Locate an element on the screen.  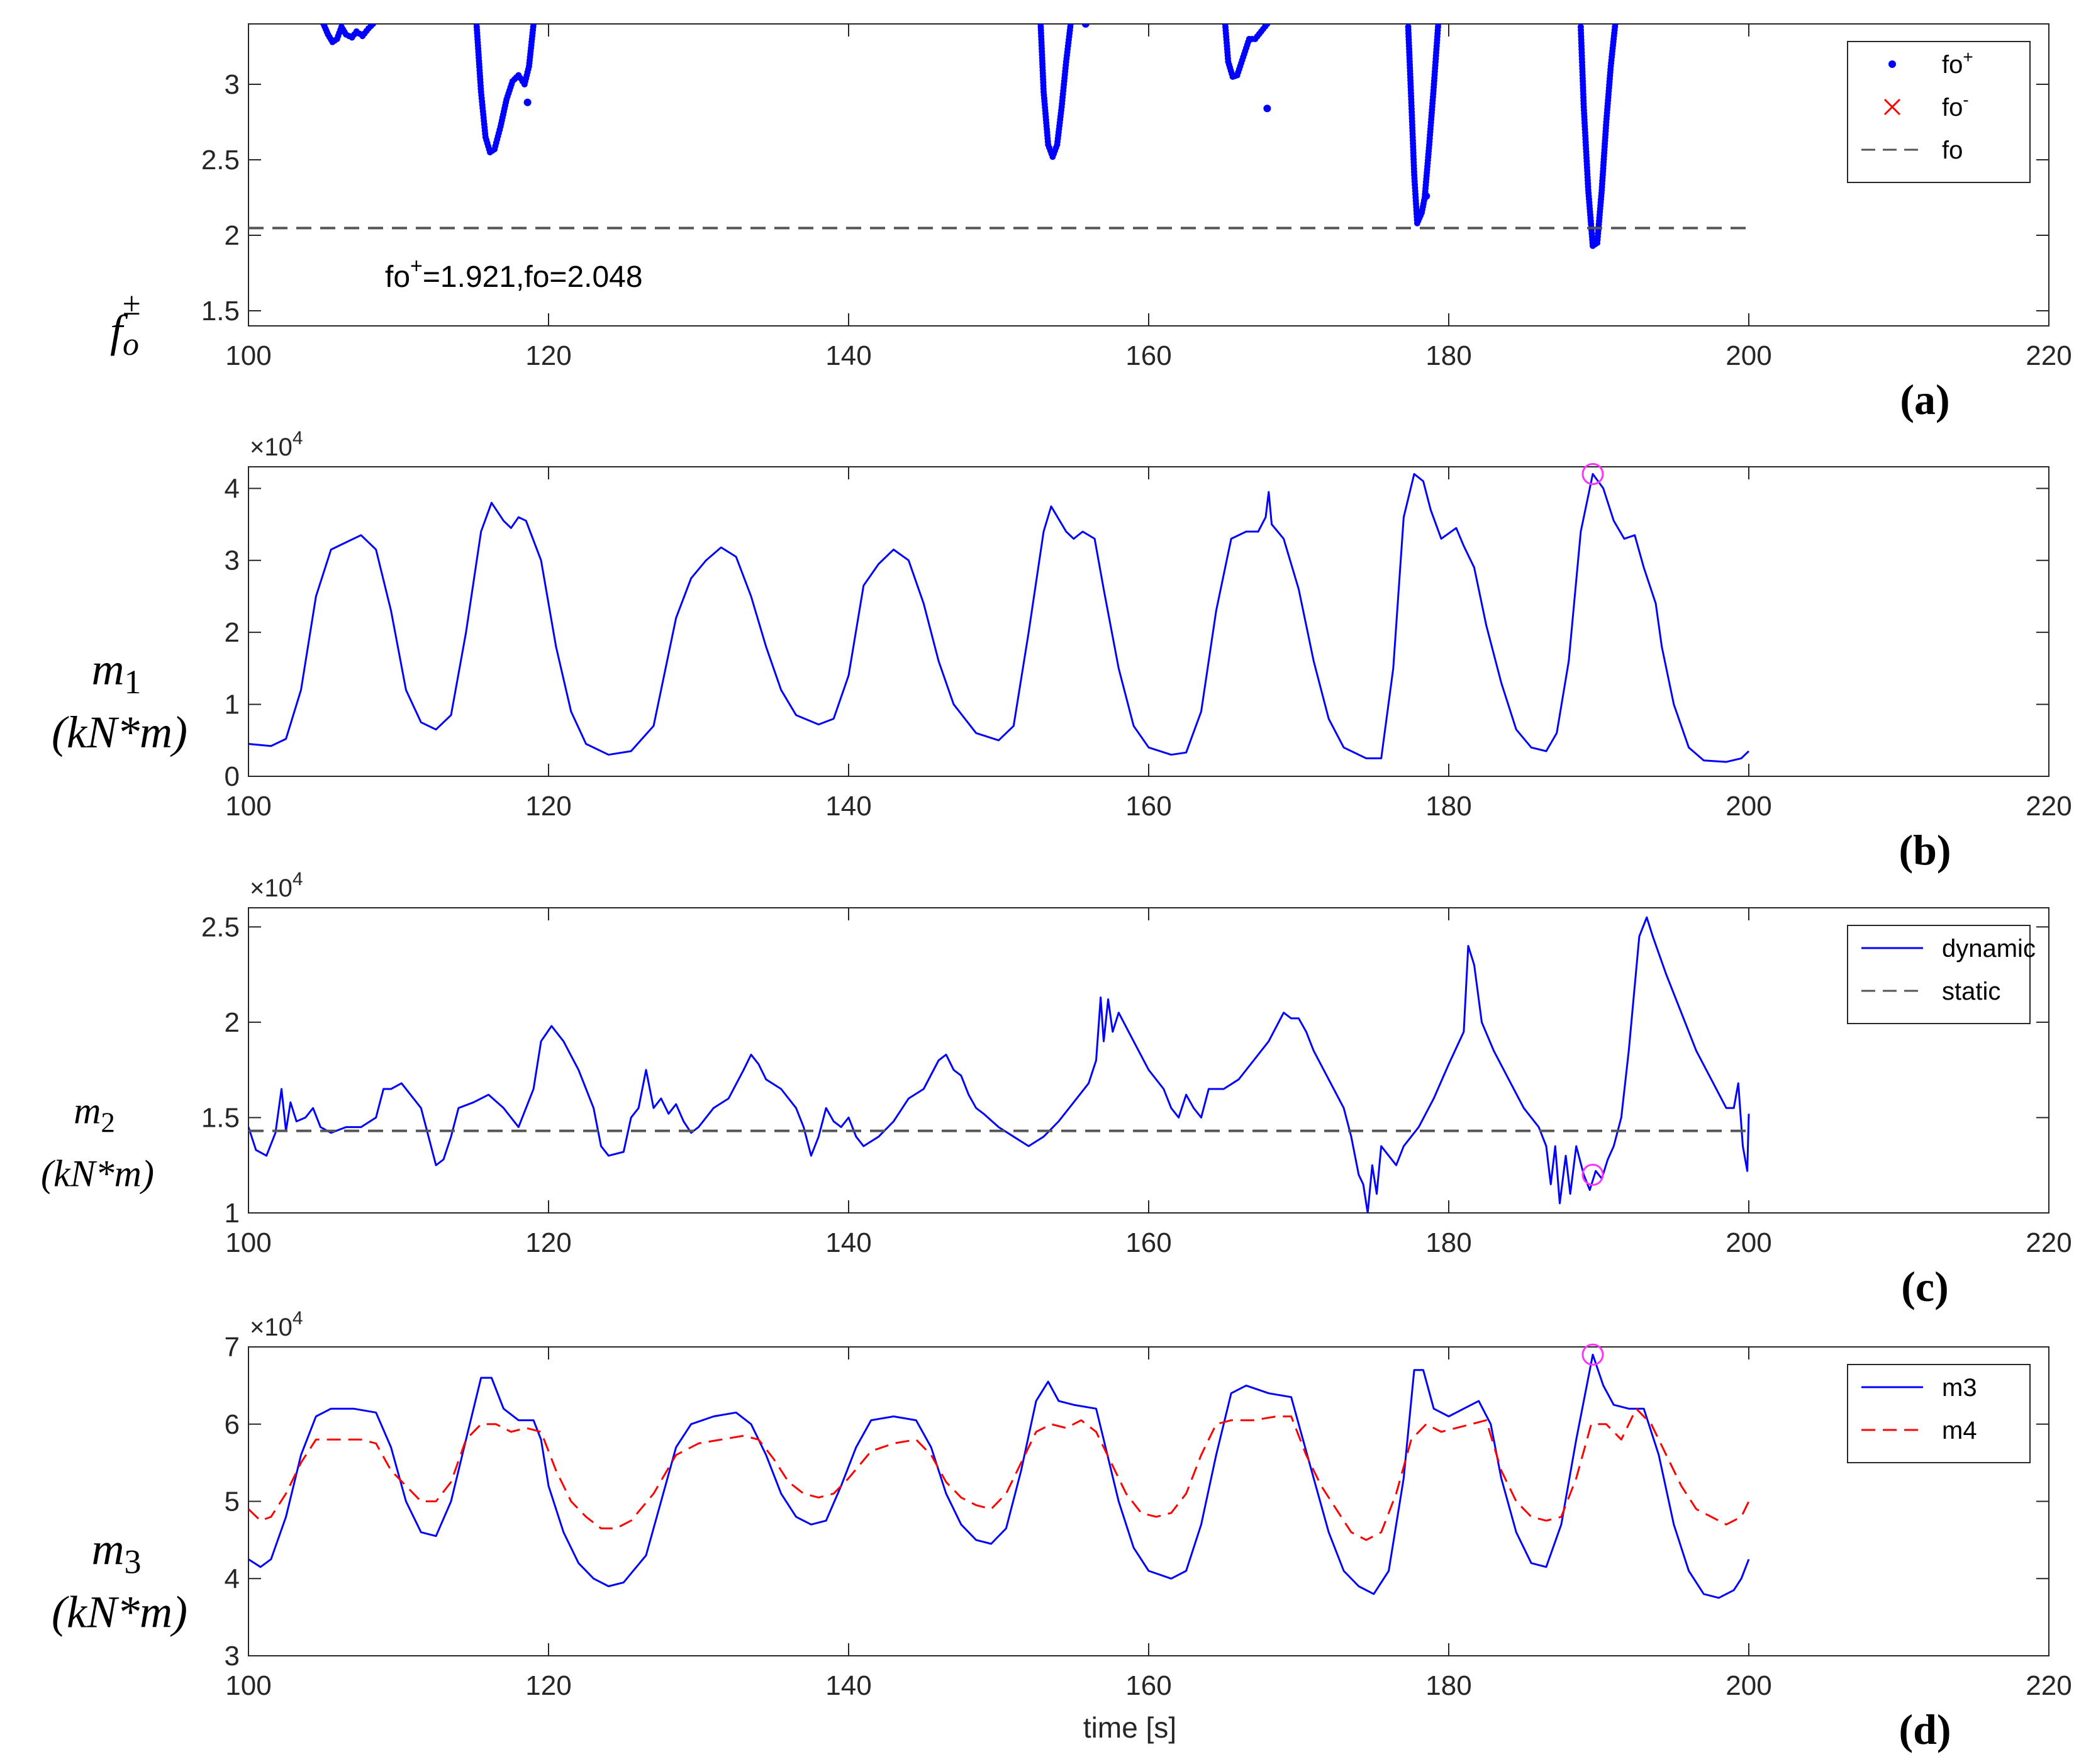
series-line-m3 is located at coordinates (999, 1476).